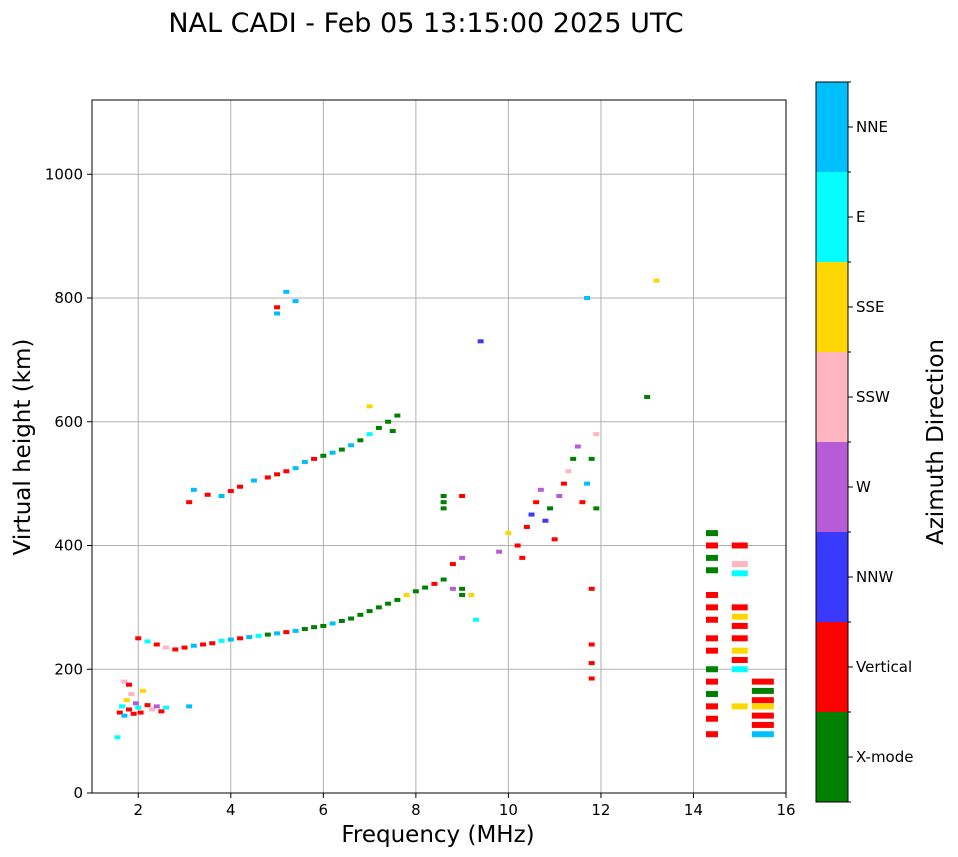 The width and height of the screenshot is (958, 857). Describe the element at coordinates (68, 546) in the screenshot. I see `y-tick-label: 400` at that location.